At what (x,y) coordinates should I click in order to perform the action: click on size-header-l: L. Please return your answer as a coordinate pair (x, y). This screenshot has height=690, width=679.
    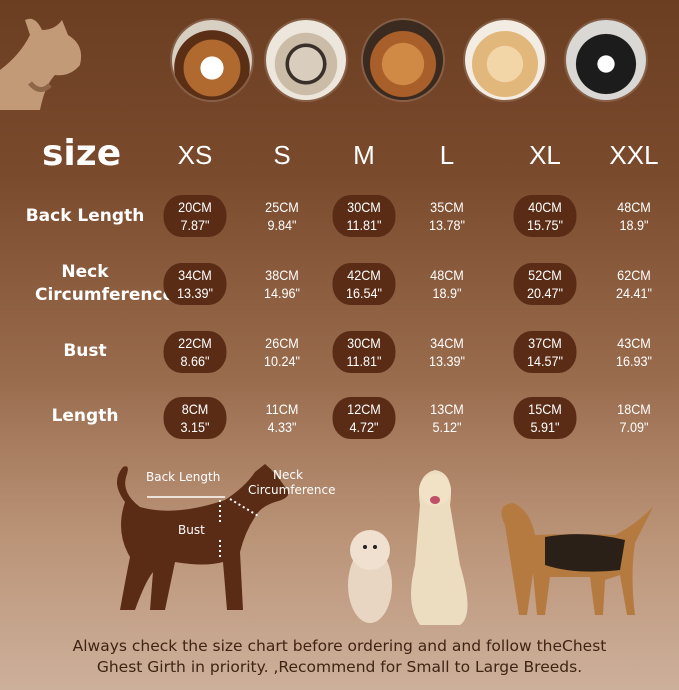
    Looking at the image, I should click on (447, 155).